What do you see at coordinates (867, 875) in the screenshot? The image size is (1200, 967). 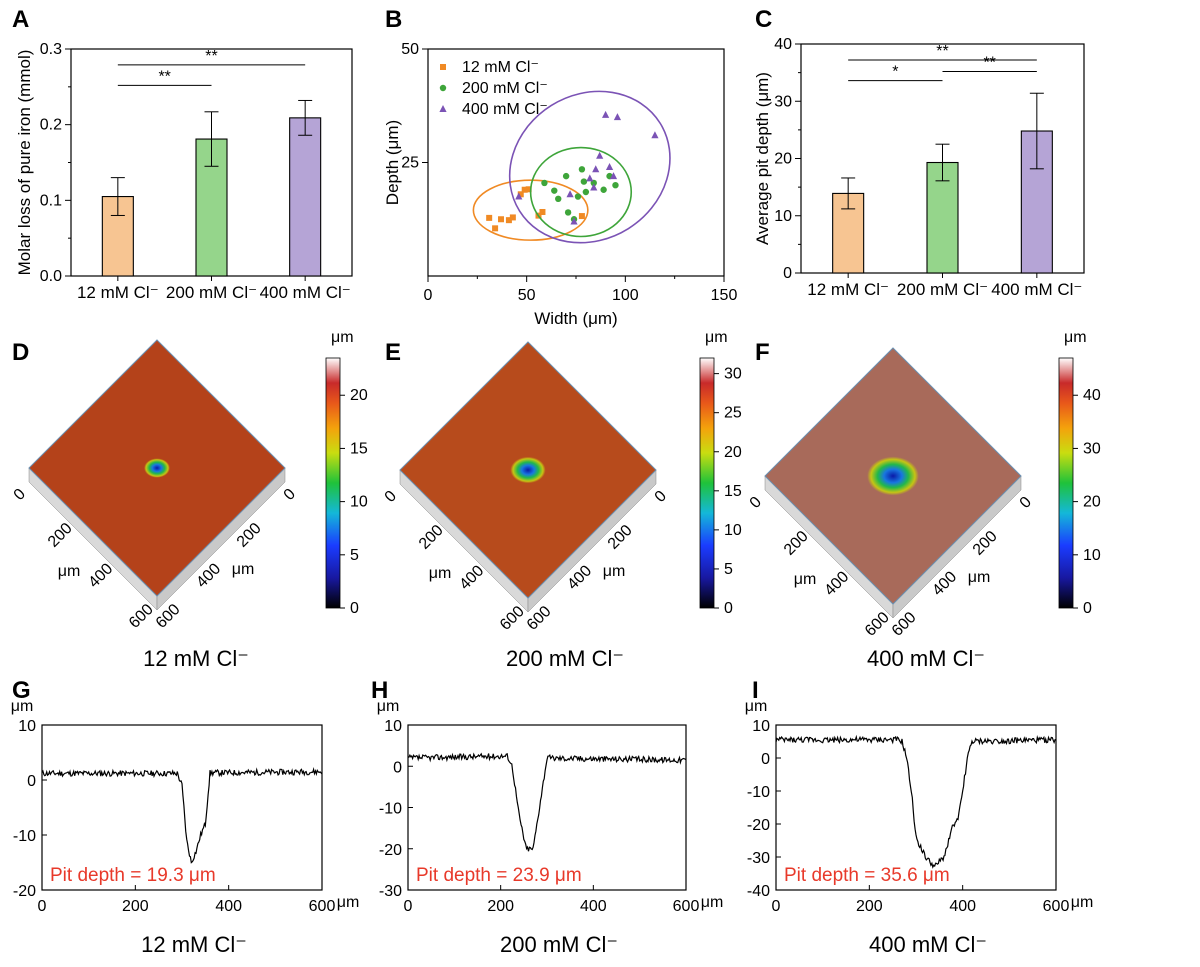 I see `panel-i-pit-depth-annotation: Pit depth = 35.6 μm` at bounding box center [867, 875].